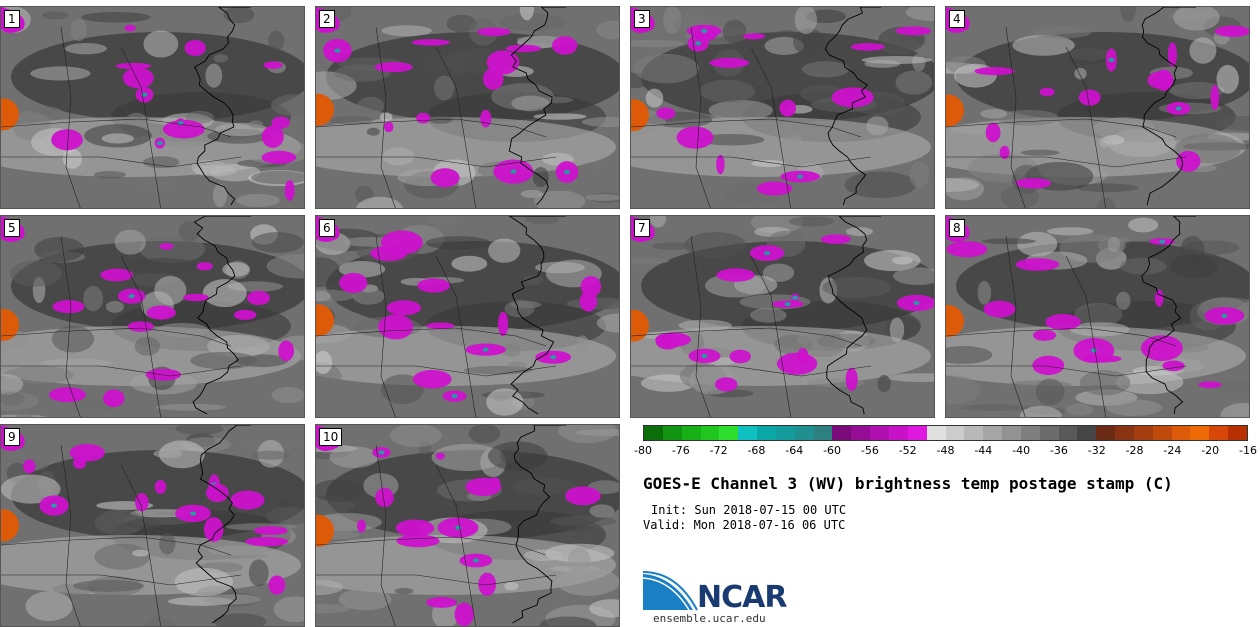 This screenshot has width=1260, height=627. I want to click on member-panel-6: 6, so click(467, 316).